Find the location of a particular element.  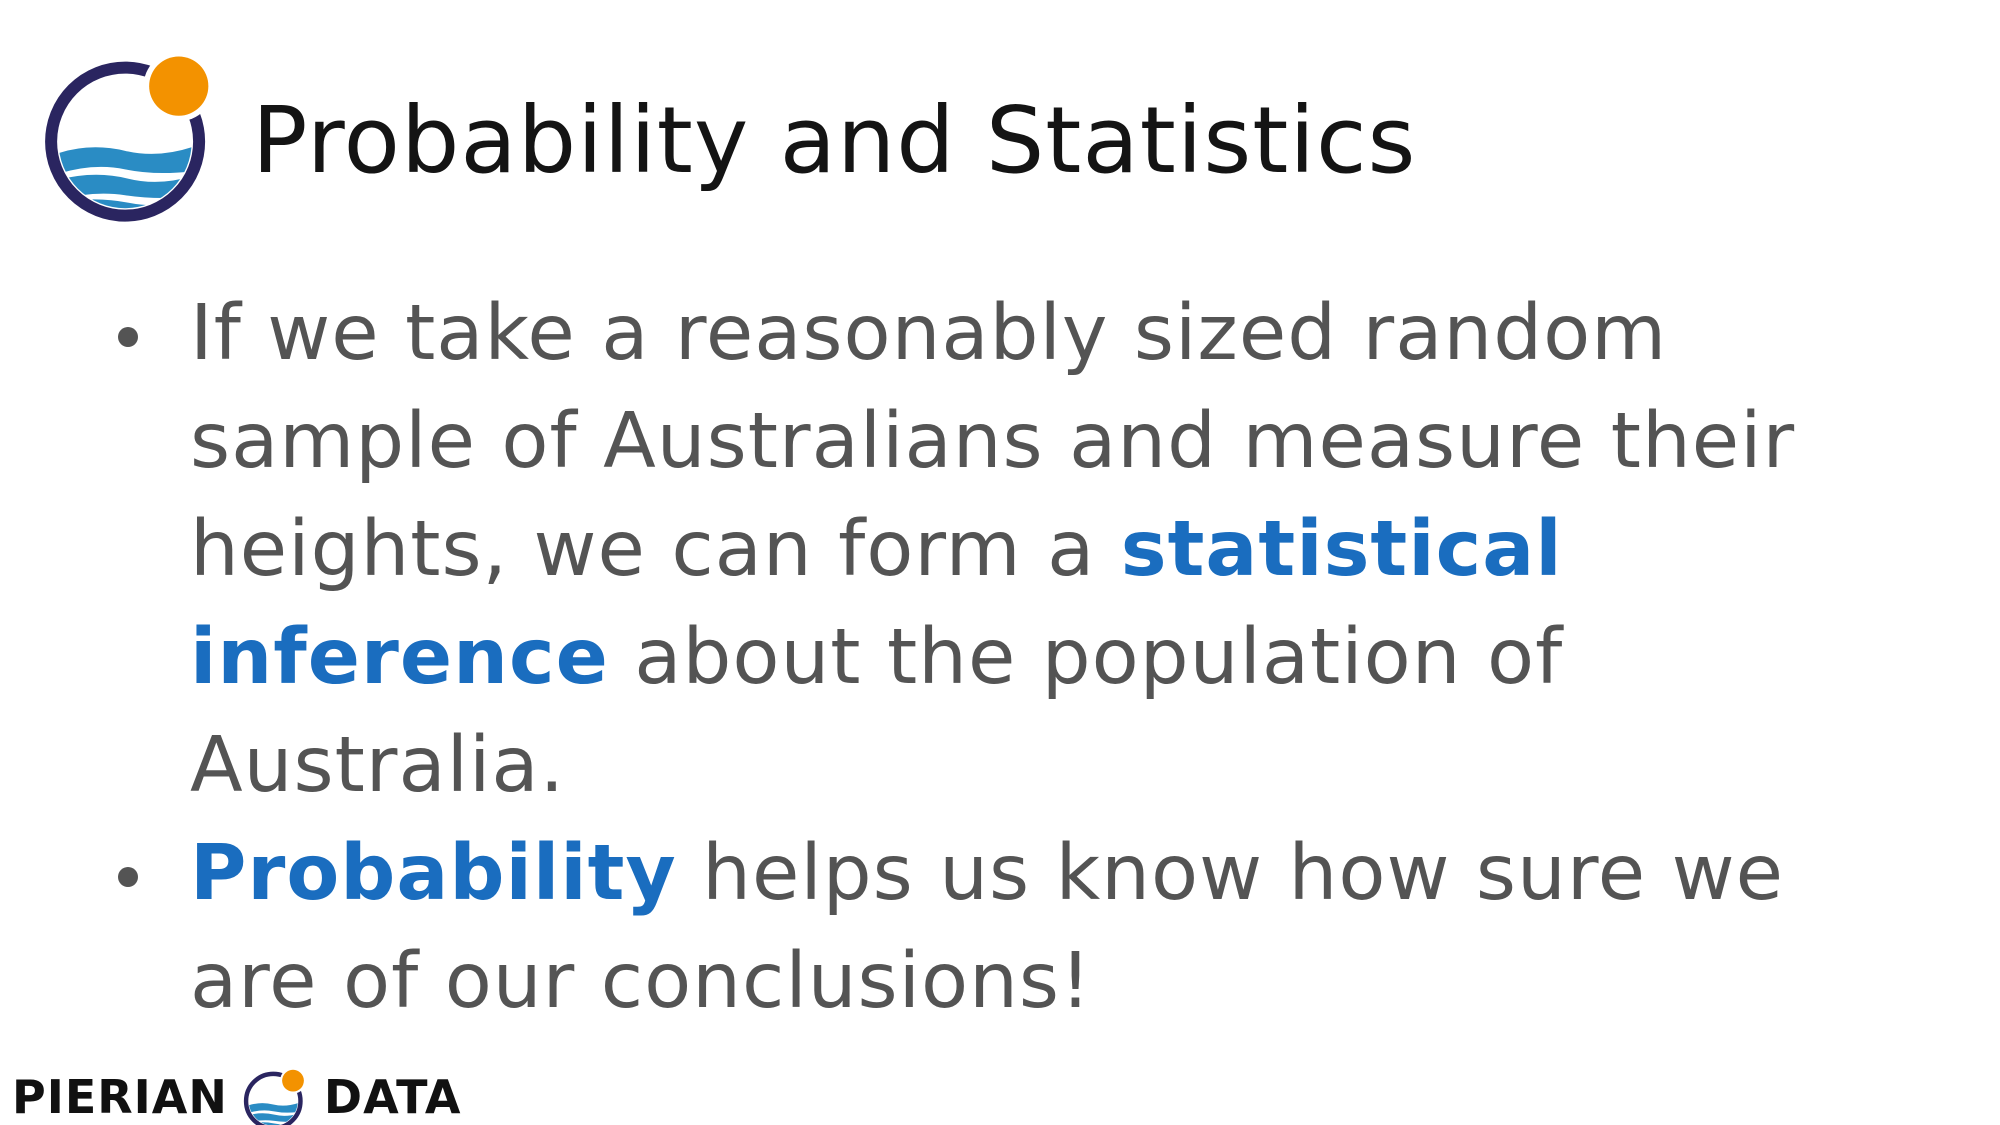

brand-right-text: DATA is located at coordinates (392, 1097).